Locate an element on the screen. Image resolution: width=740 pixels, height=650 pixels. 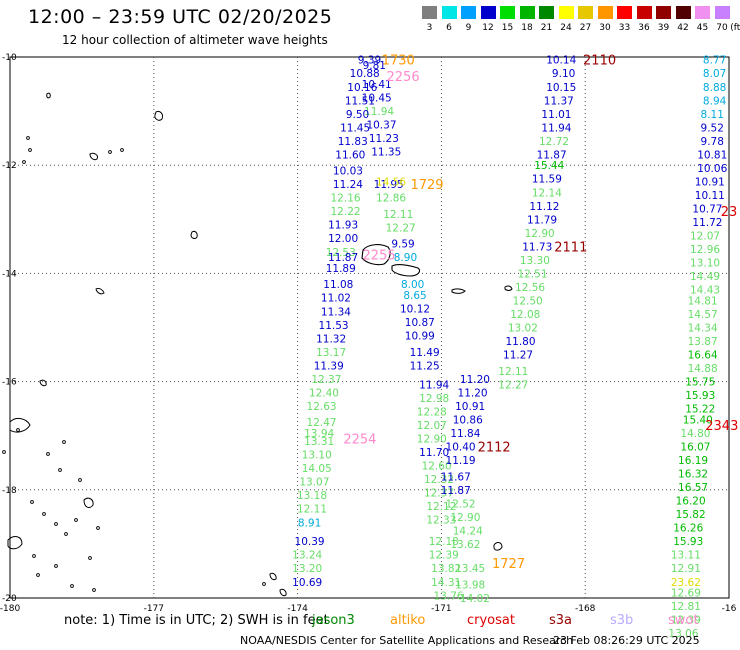
wave-height-reading: 15.40 is located at coordinates (698, 420).